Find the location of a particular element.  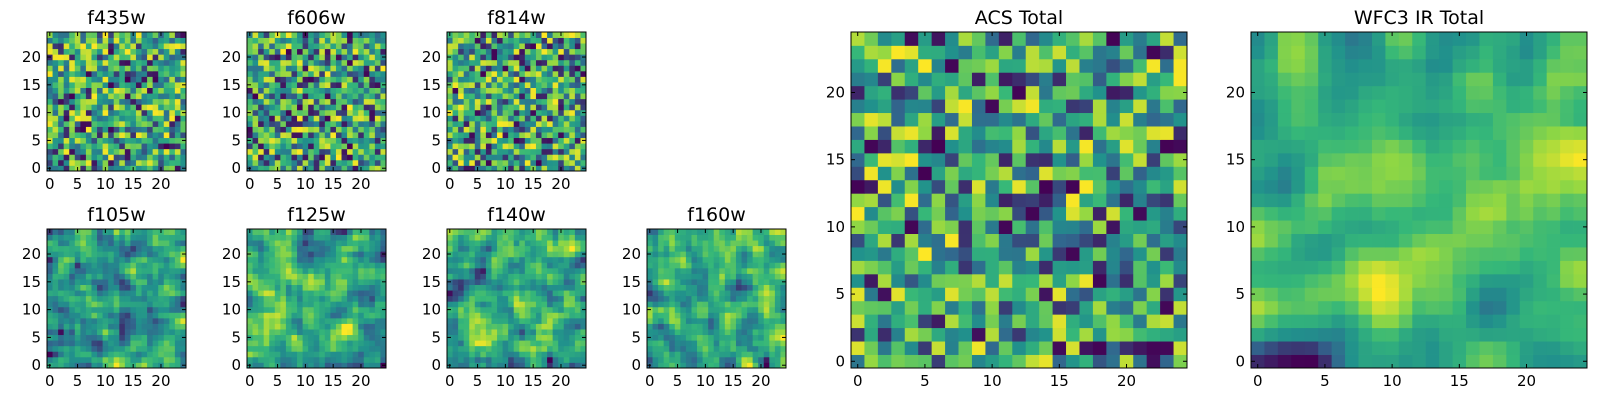

x-tick-label: 20 is located at coordinates (560, 184).